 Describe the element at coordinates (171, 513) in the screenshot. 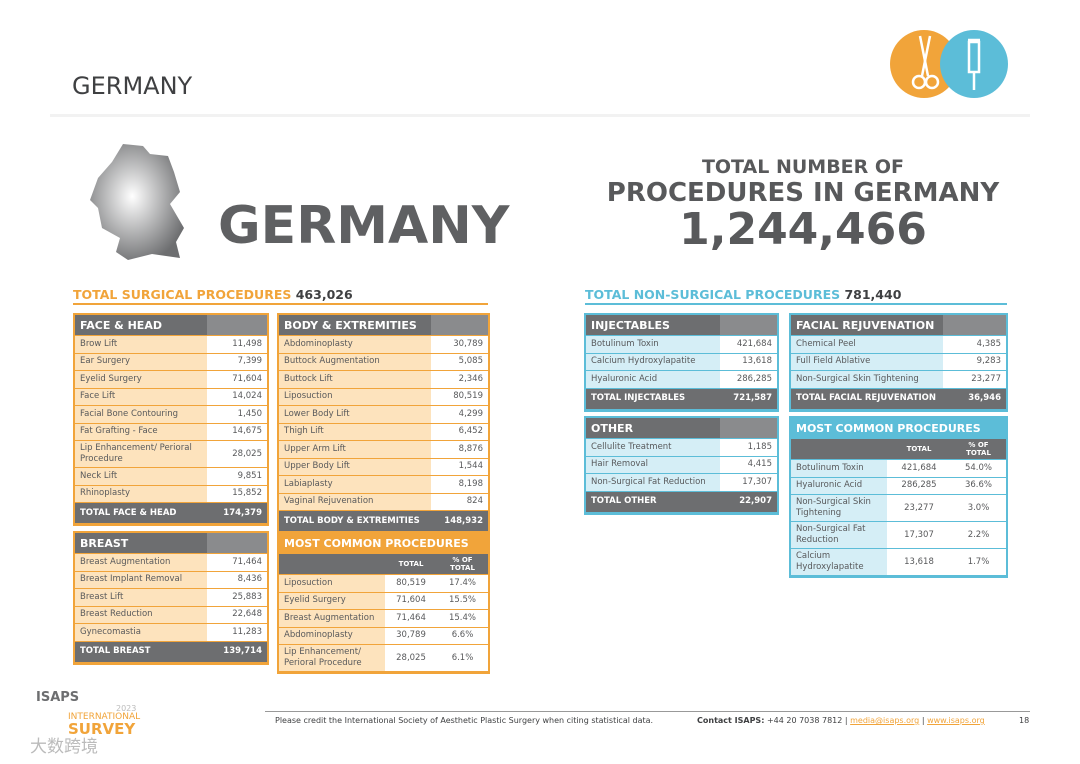

I see `total-row: TOTAL FACE & HEAD 174,379` at that location.